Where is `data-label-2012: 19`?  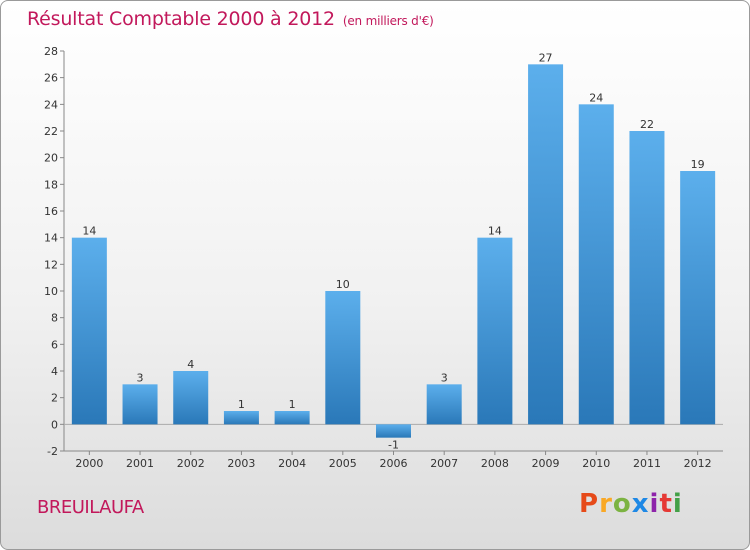
data-label-2012: 19 is located at coordinates (698, 164).